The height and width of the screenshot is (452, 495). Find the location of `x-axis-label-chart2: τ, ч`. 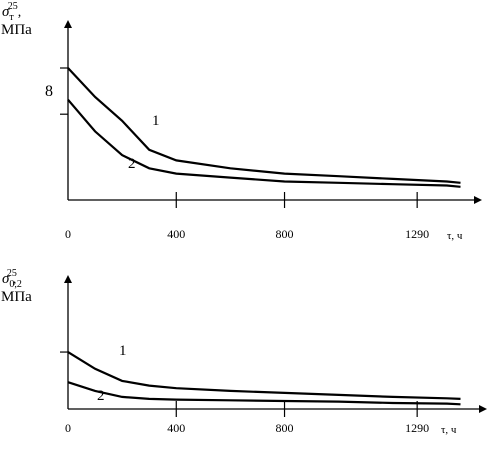

x-axis-label-chart2: τ, ч is located at coordinates (449, 430).